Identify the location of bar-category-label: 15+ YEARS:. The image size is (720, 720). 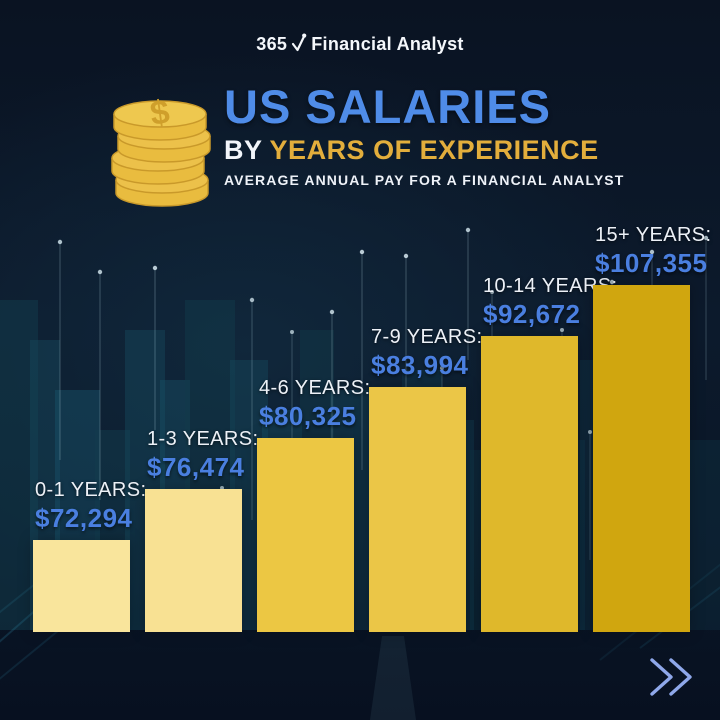
(653, 235).